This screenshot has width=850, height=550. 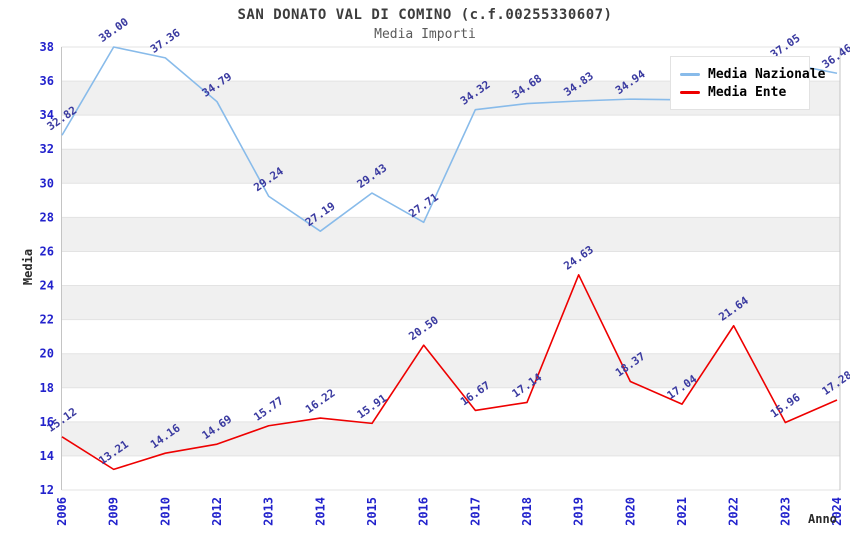 I want to click on y-tick-label: 28, so click(x=47, y=217).